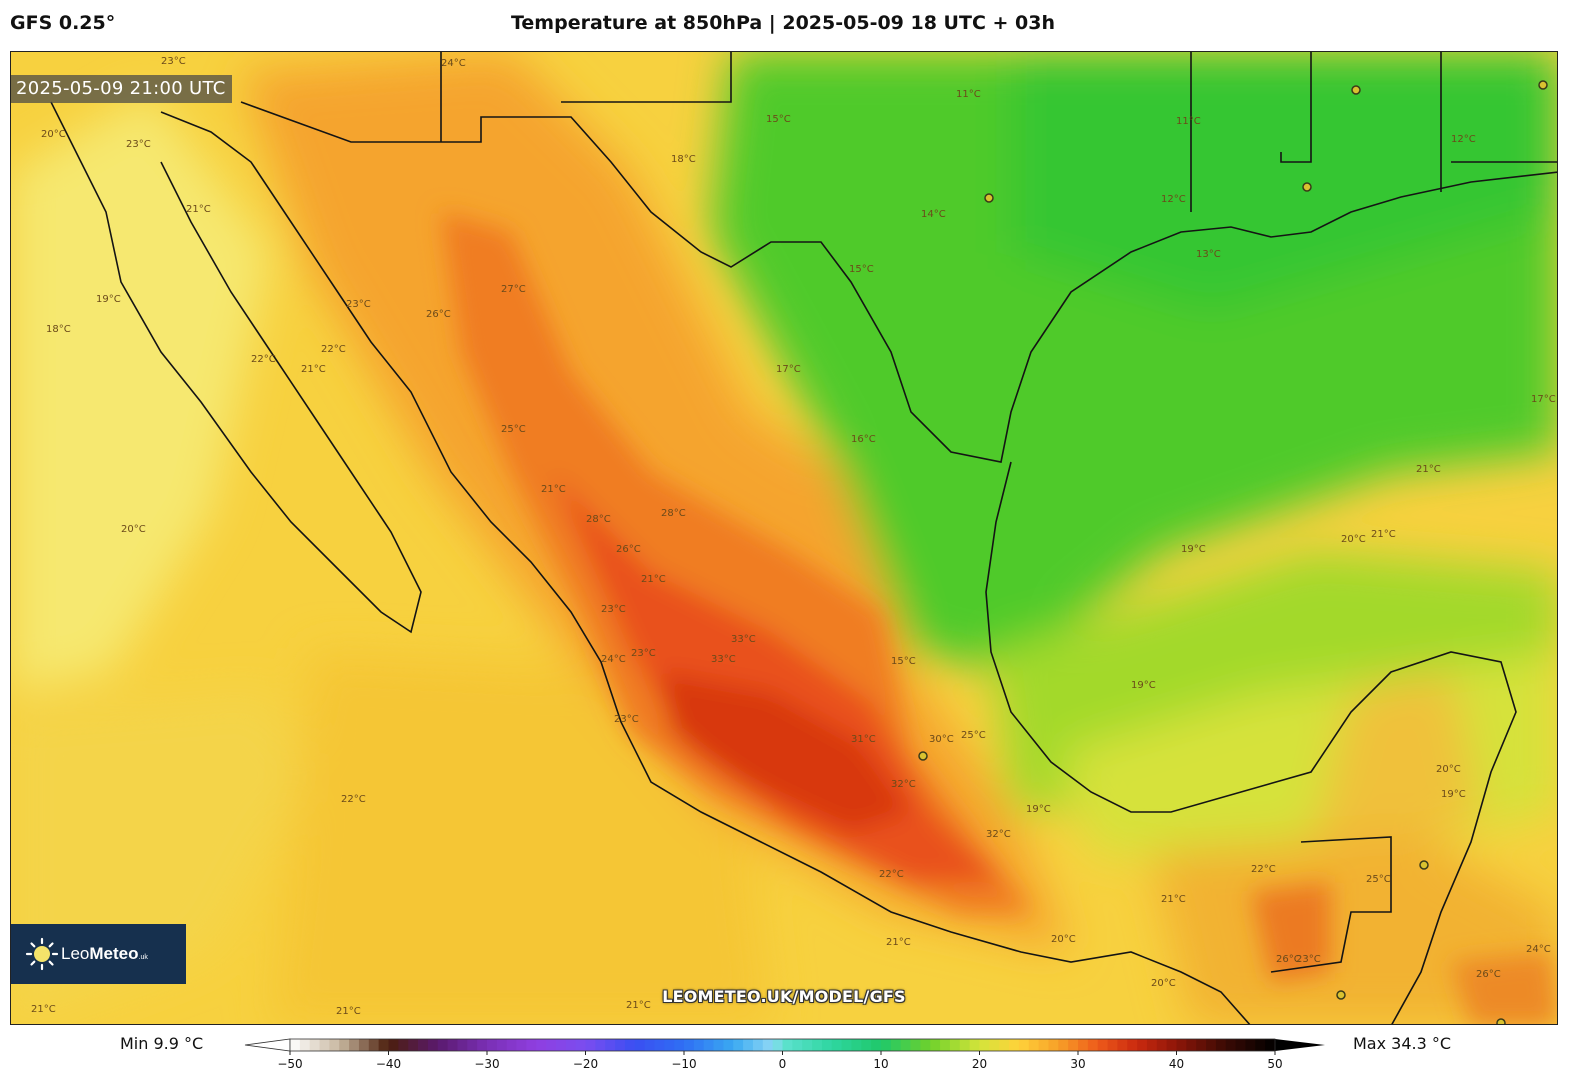 This screenshot has width=1570, height=1075. I want to click on leometeo-logo: LeoMeteo.uk, so click(98, 954).